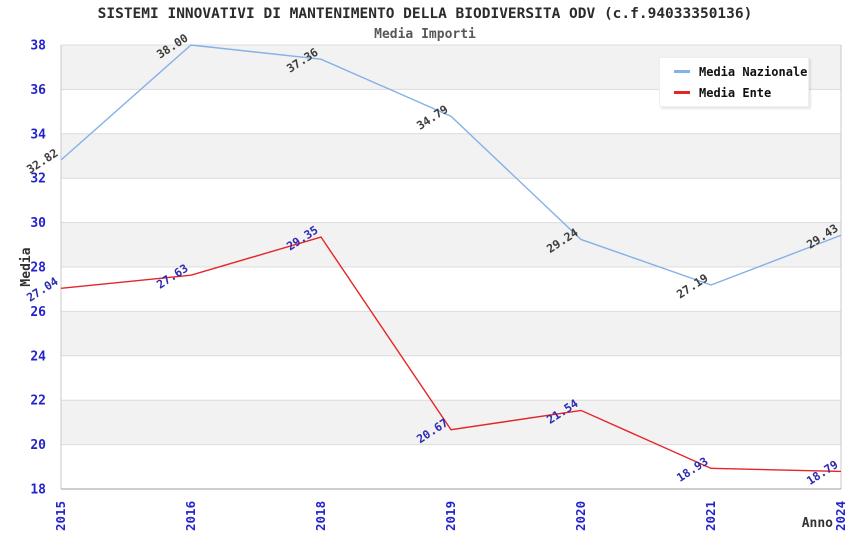  I want to click on legend: Media Nazionale Media Ente, so click(734, 82).